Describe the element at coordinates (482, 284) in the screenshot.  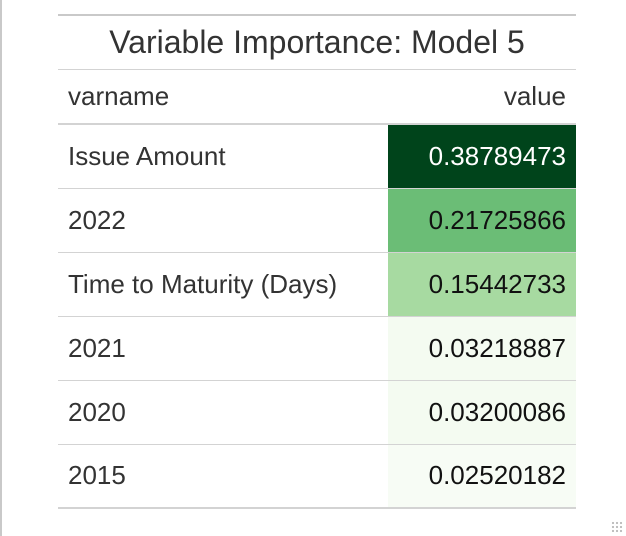
I see `row-value: 0.15442733` at that location.